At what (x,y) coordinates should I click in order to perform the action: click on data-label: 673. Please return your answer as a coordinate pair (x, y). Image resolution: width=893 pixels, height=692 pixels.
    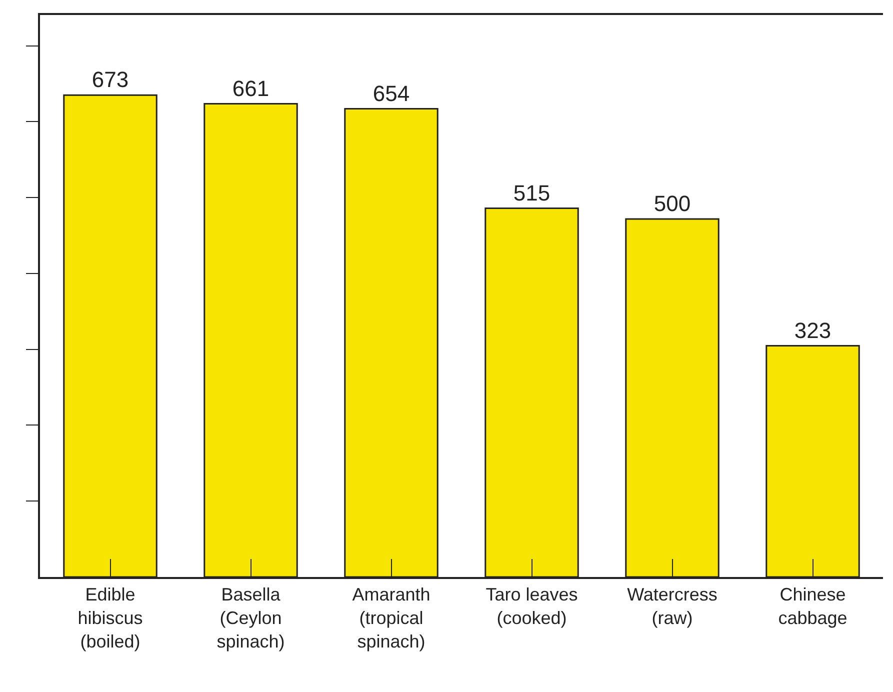
    Looking at the image, I should click on (110, 79).